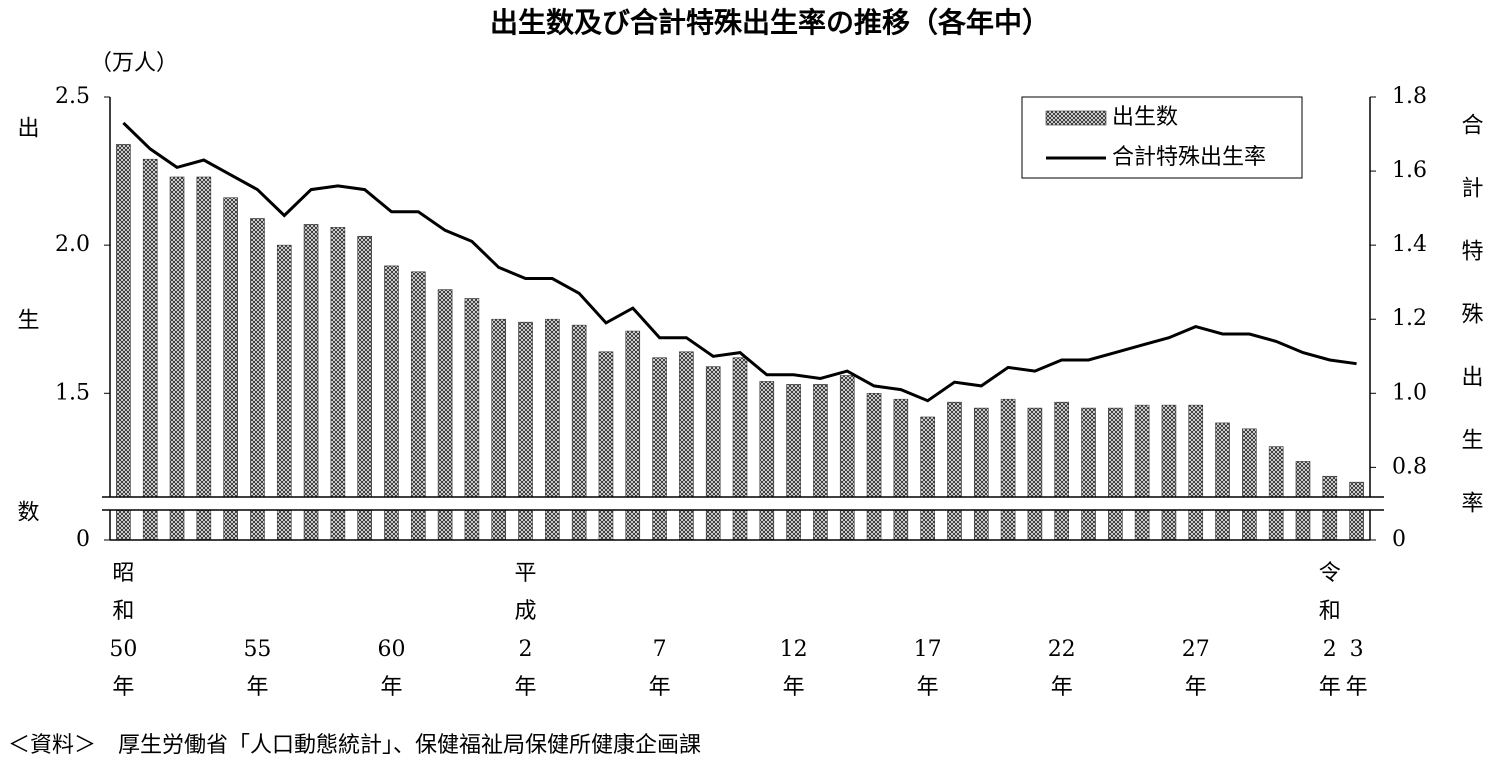  What do you see at coordinates (1330, 630) in the screenshot?
I see `x-tick-label: 令和 2 年` at bounding box center [1330, 630].